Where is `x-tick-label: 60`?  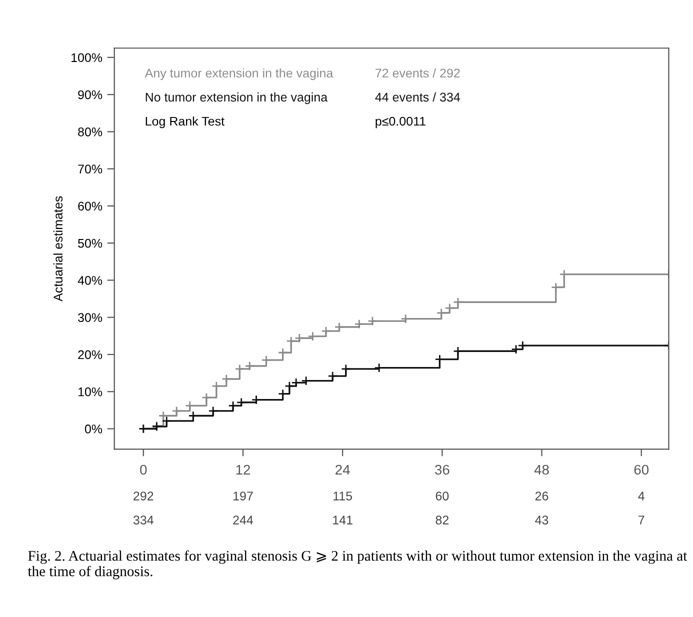
x-tick-label: 60 is located at coordinates (641, 469).